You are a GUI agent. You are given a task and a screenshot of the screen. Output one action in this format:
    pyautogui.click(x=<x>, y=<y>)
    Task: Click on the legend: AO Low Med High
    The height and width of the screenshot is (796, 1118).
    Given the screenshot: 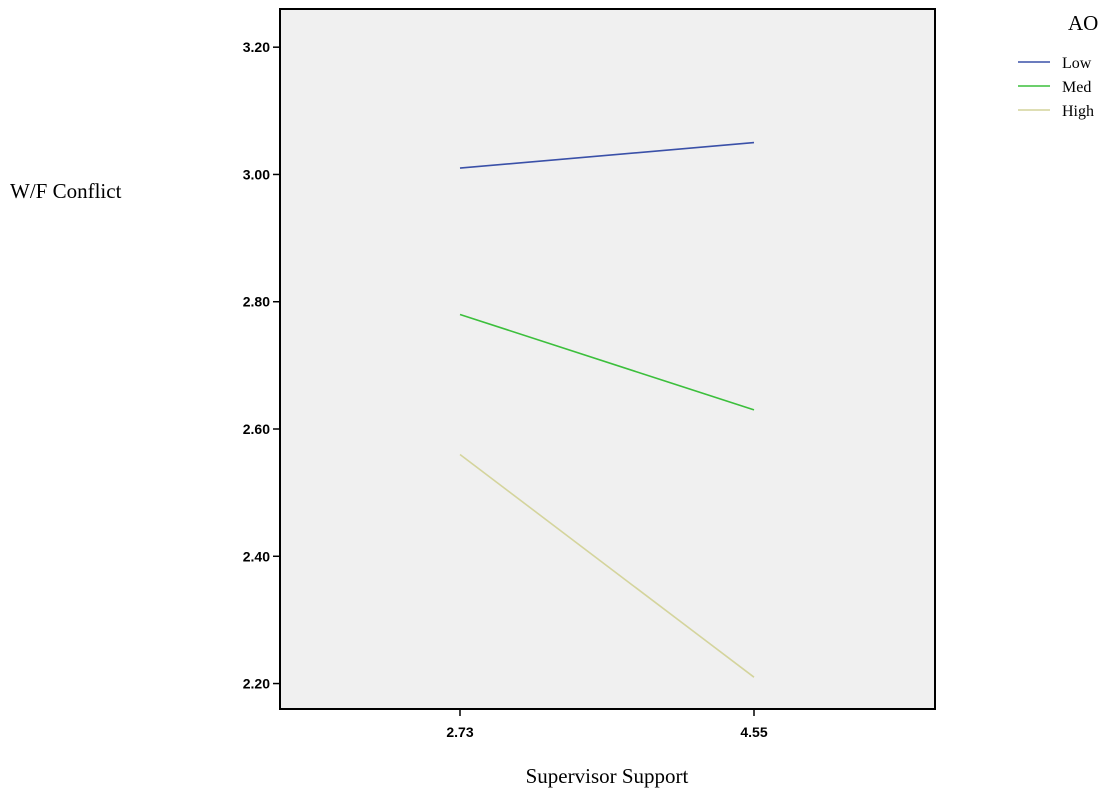 What is the action you would take?
    pyautogui.click(x=1058, y=65)
    